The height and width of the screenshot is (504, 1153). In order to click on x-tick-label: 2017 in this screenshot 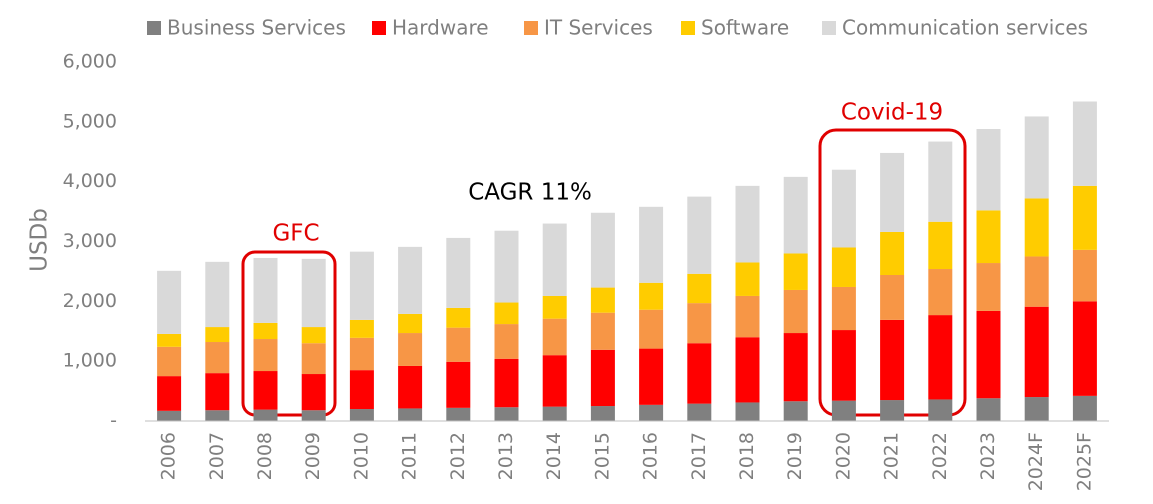, I will do `click(699, 456)`.